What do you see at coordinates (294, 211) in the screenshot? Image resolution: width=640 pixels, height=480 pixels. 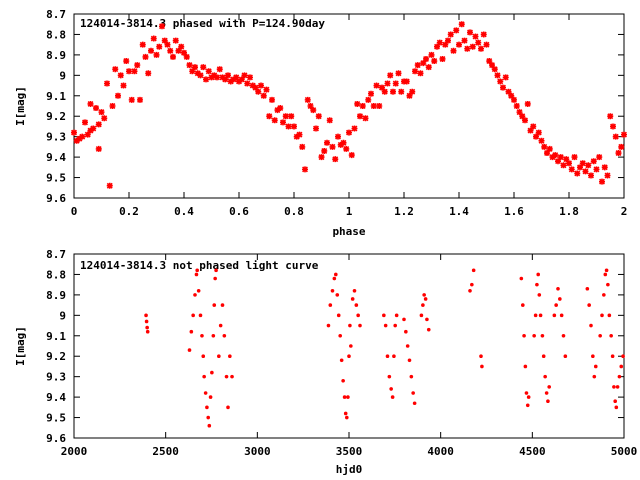 I see `x-tick-label: 0.8` at bounding box center [294, 211].